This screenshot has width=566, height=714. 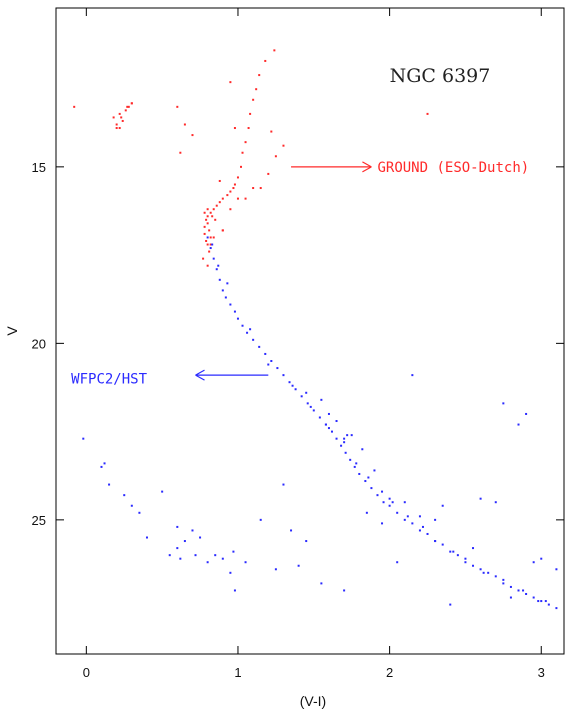 I want to click on x-axis-label: (V-I), so click(x=313, y=701).